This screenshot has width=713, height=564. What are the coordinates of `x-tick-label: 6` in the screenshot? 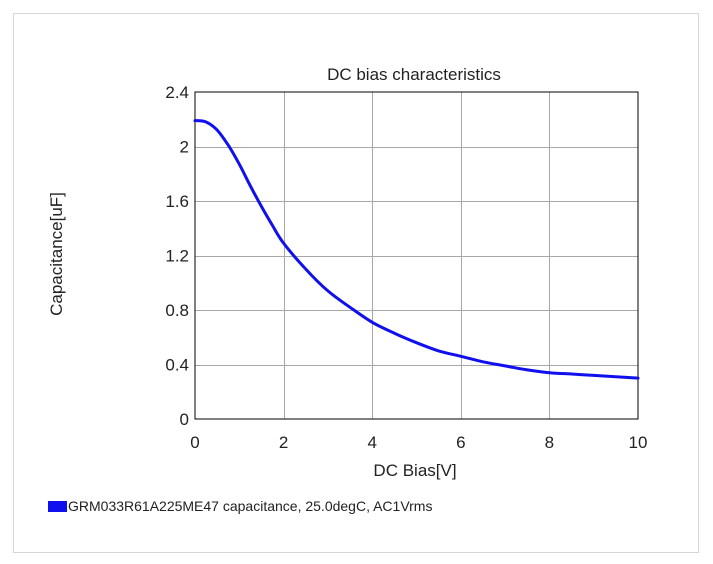 It's located at (460, 442).